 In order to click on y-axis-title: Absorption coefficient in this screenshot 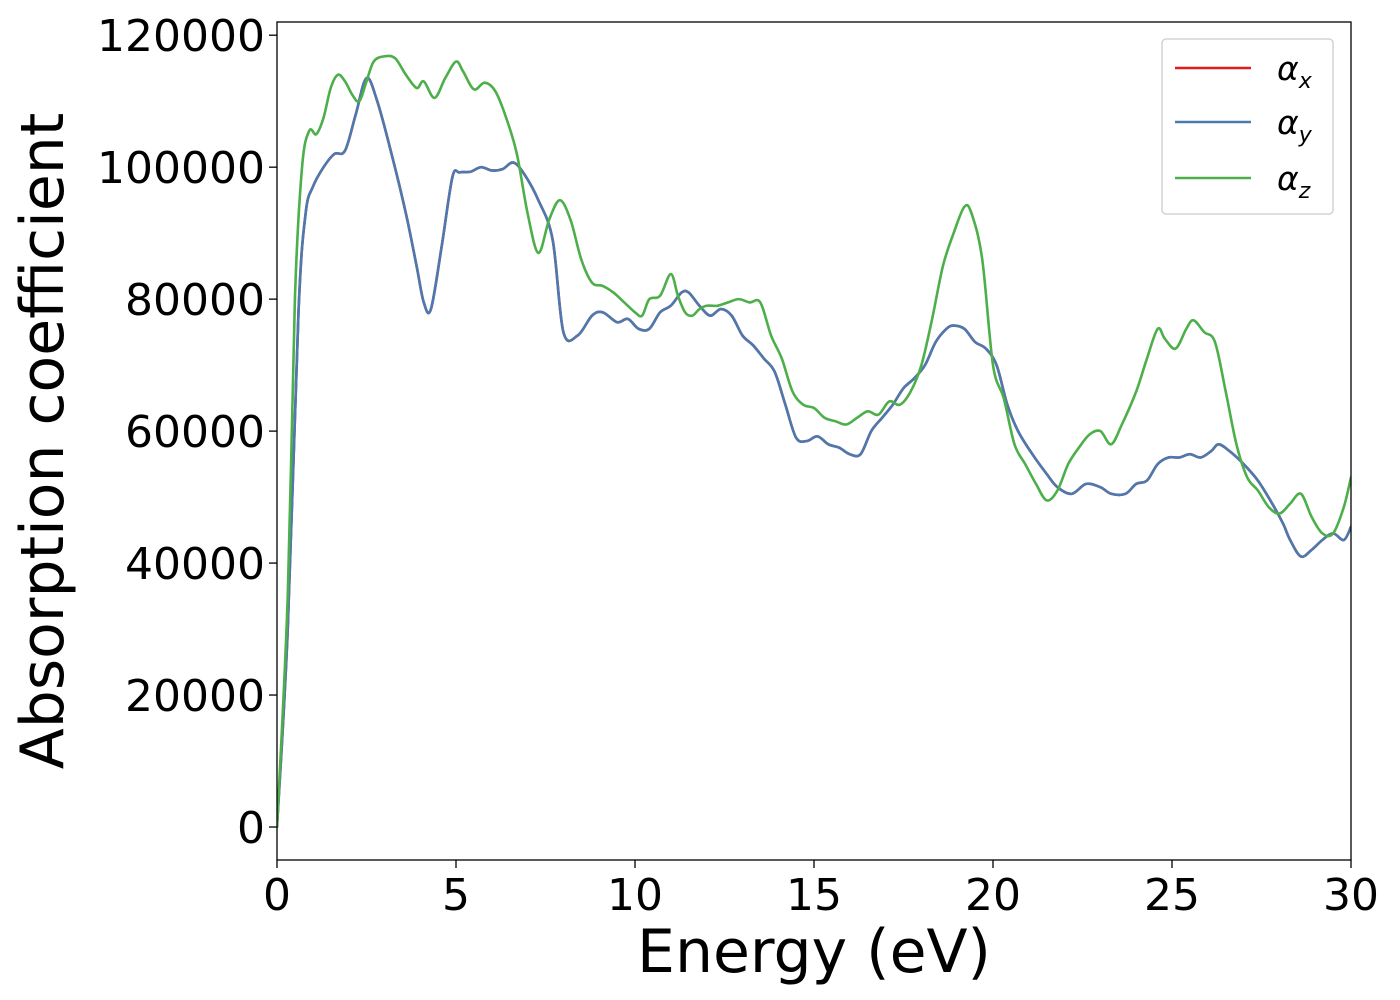, I will do `click(43, 441)`.